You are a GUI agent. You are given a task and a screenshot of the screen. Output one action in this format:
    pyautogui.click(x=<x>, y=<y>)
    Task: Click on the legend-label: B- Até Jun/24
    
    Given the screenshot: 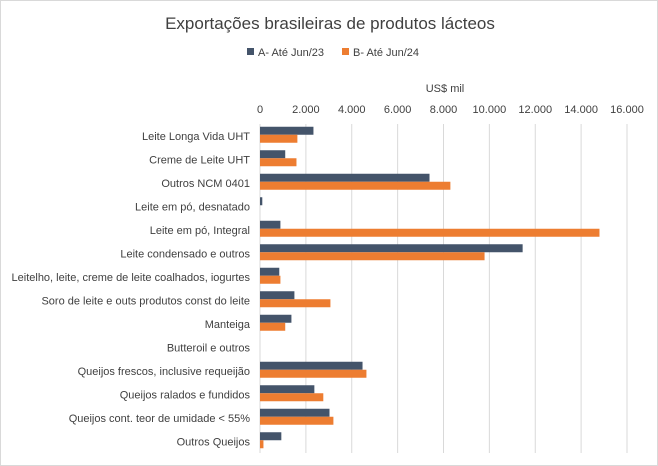 What is the action you would take?
    pyautogui.click(x=386, y=53)
    